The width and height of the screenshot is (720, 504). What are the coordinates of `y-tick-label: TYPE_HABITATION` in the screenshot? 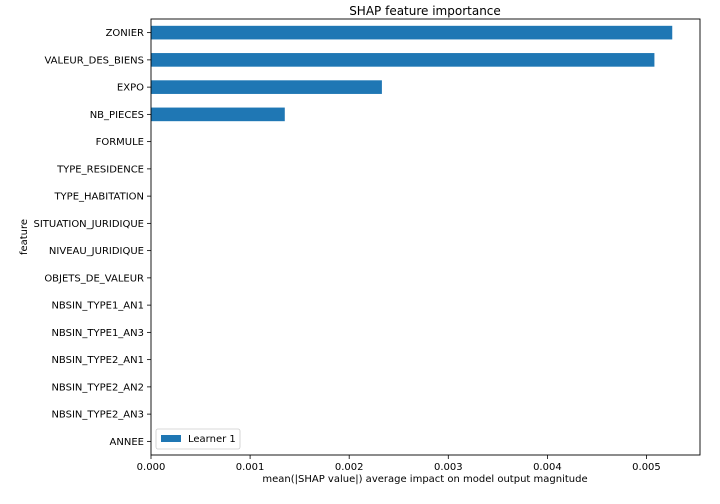 It's located at (98, 197).